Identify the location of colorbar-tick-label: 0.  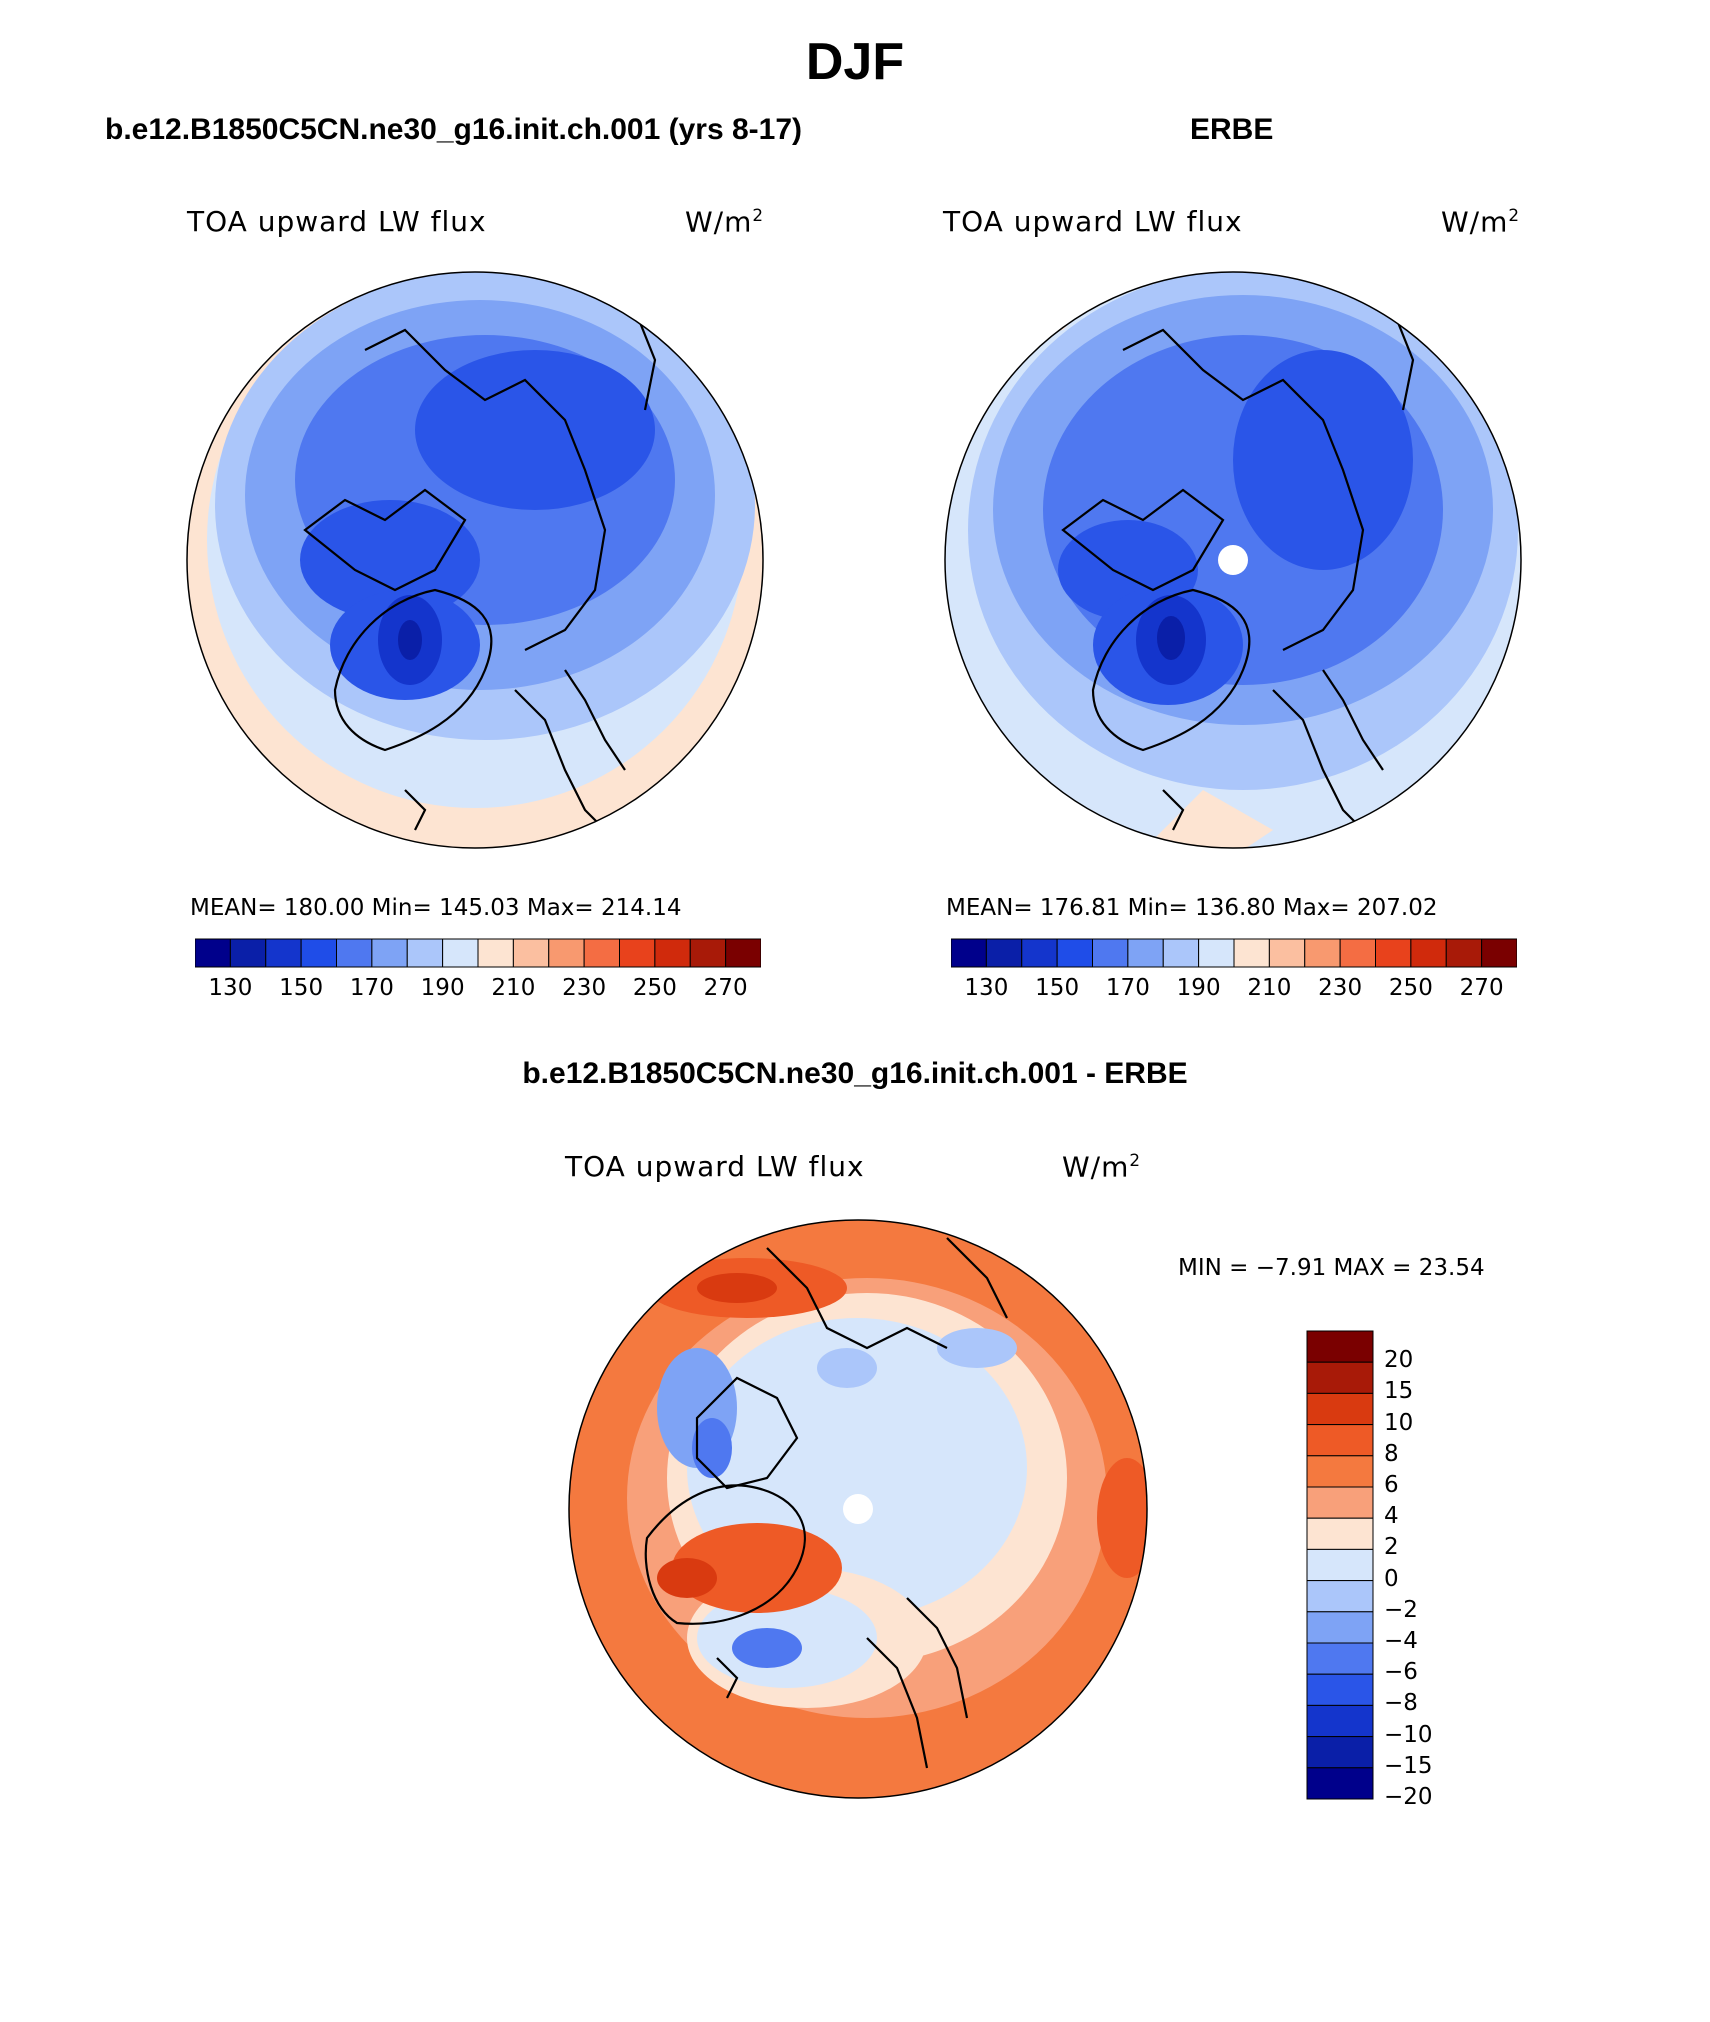
(1391, 1578).